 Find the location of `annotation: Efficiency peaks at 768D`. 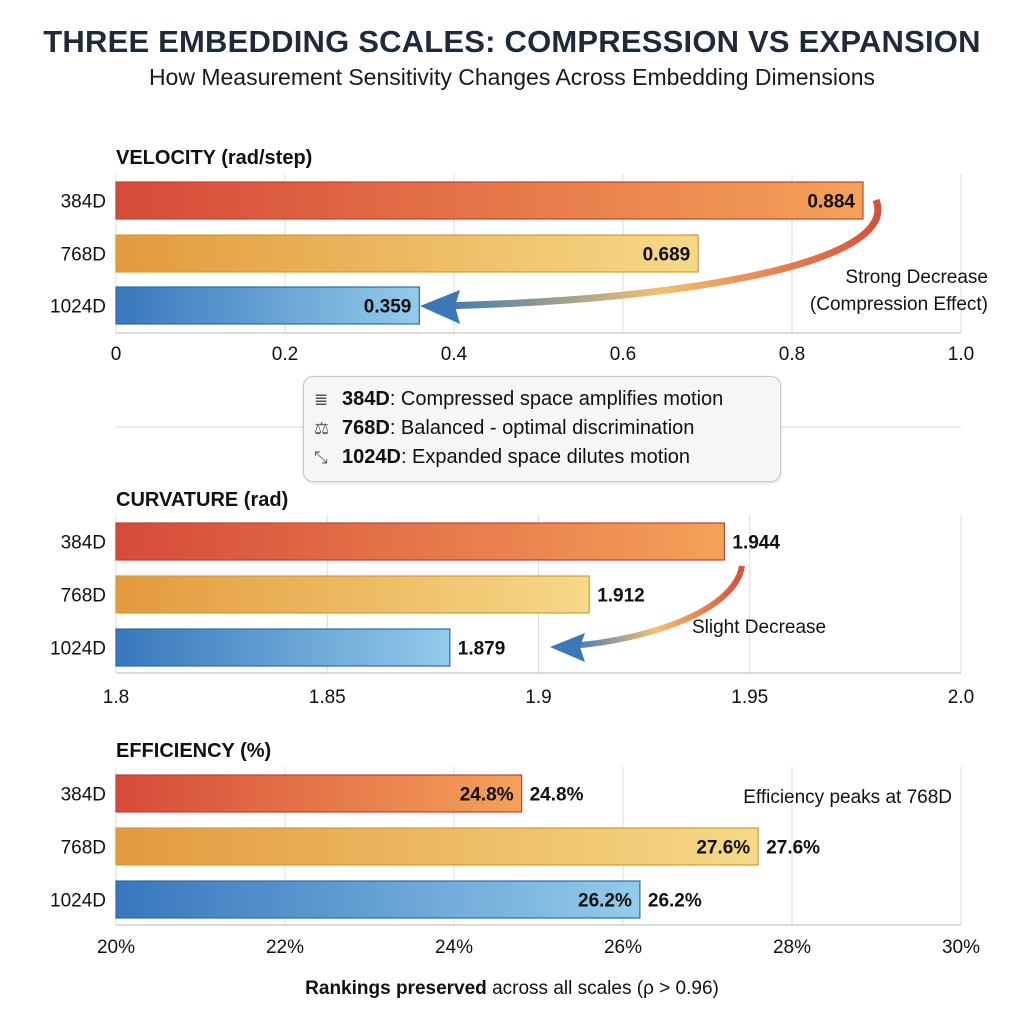

annotation: Efficiency peaks at 768D is located at coordinates (847, 797).